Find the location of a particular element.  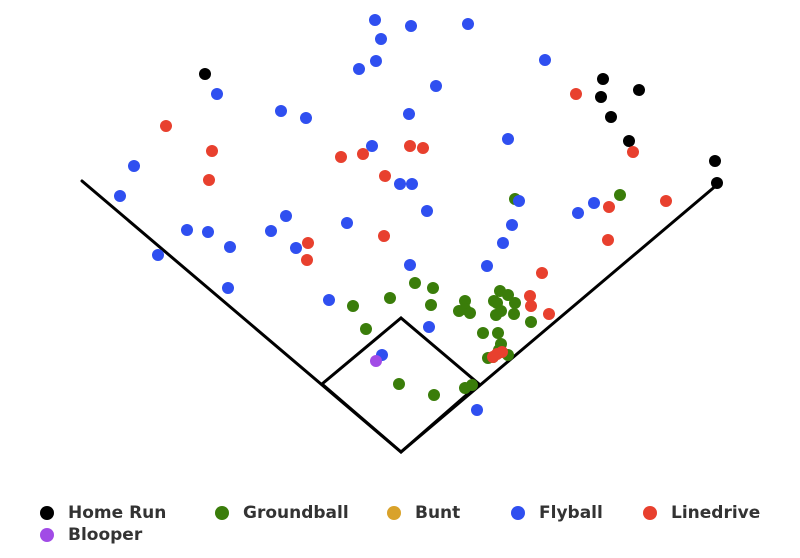

legend-item-flyball: Flyball is located at coordinates (577, 513).